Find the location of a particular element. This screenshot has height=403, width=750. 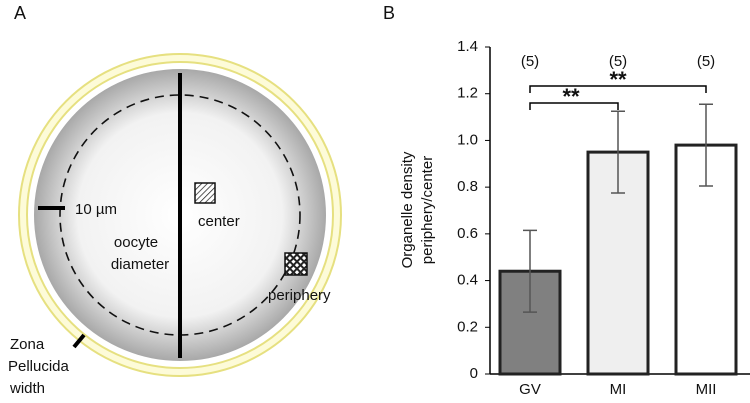

center-label: center is located at coordinates (219, 221).